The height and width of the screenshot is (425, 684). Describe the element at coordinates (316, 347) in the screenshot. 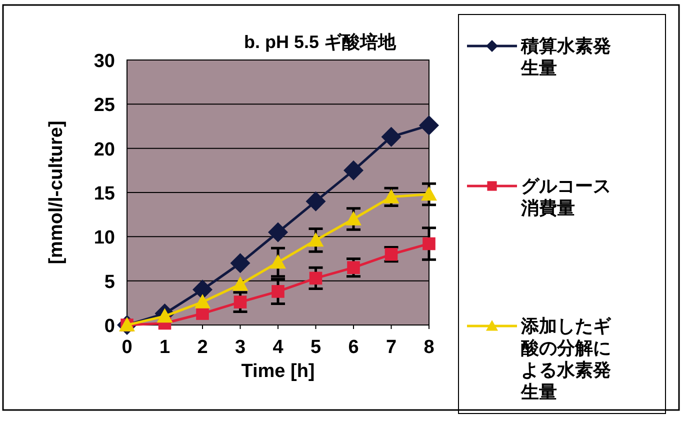

I see `x-tick-label: 5` at that location.